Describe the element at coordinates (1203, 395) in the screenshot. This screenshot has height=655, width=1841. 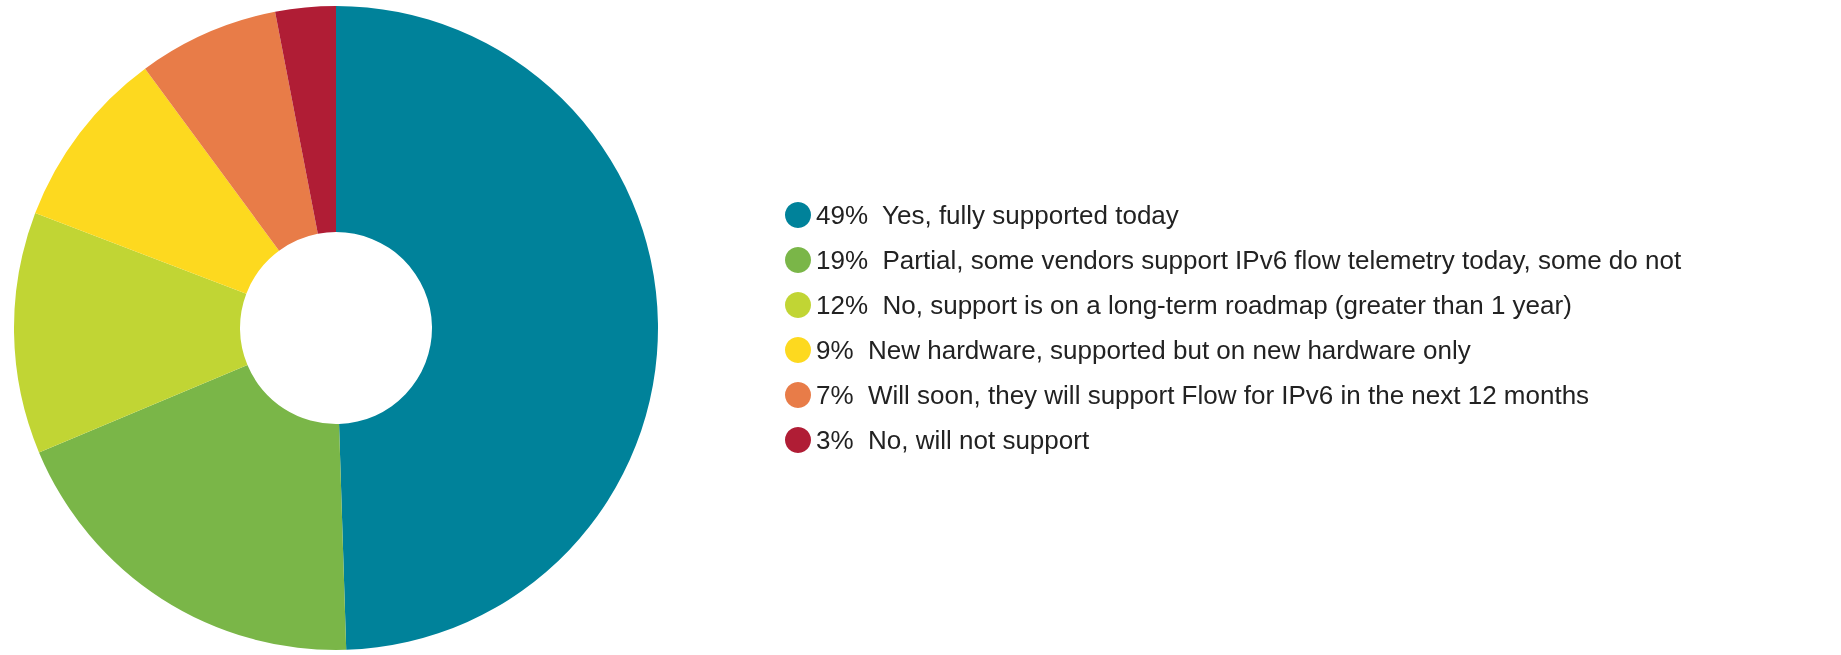
I see `legend-label: 7% Will soon, they will support Flow for IPv6 in the next 12 months` at that location.